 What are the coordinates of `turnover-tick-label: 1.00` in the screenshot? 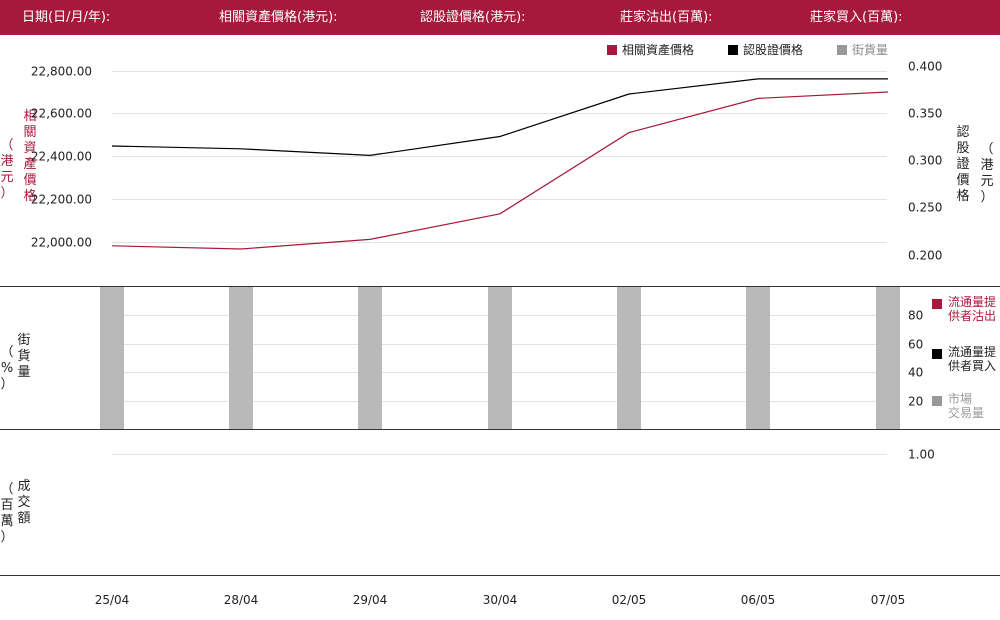 It's located at (921, 455).